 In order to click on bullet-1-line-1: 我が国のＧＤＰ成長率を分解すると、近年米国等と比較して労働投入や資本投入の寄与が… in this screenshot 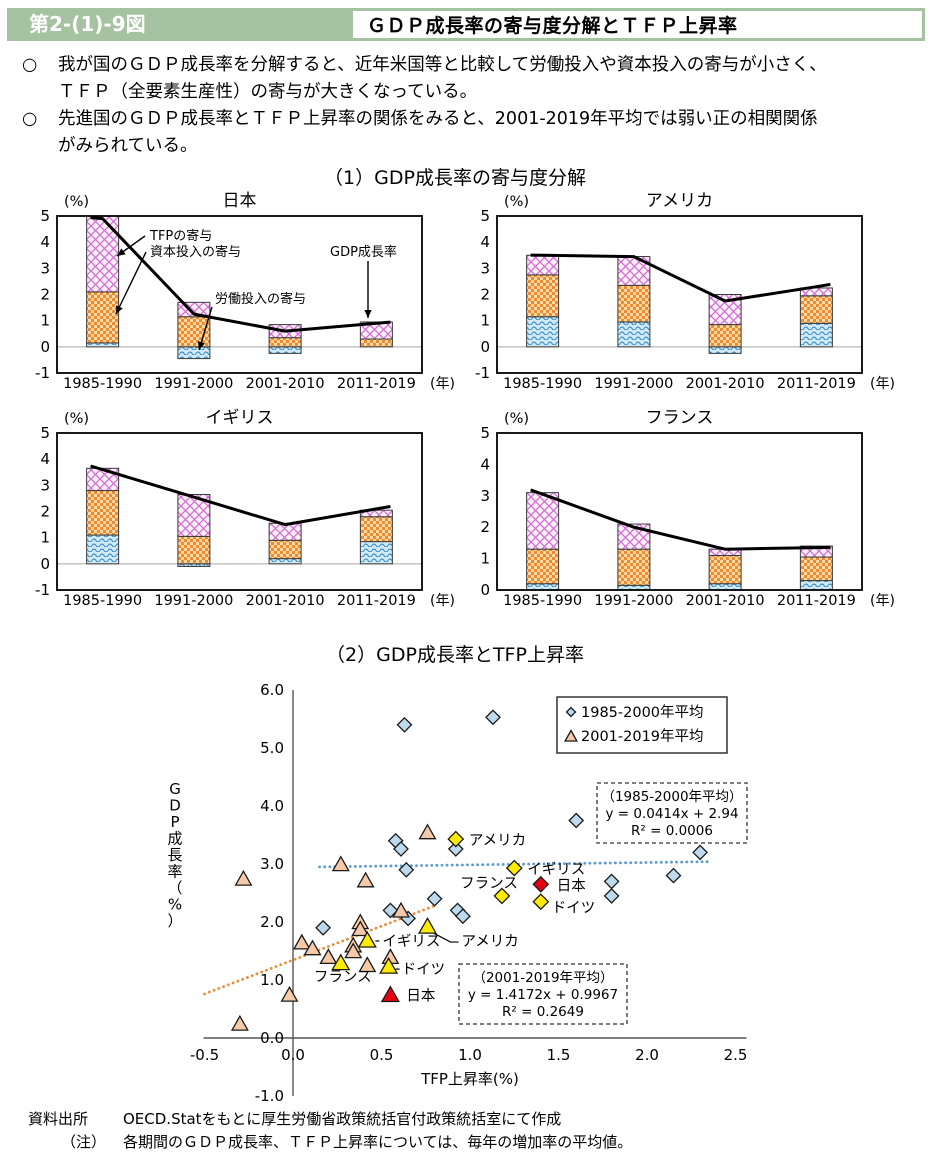, I will do `click(442, 65)`.